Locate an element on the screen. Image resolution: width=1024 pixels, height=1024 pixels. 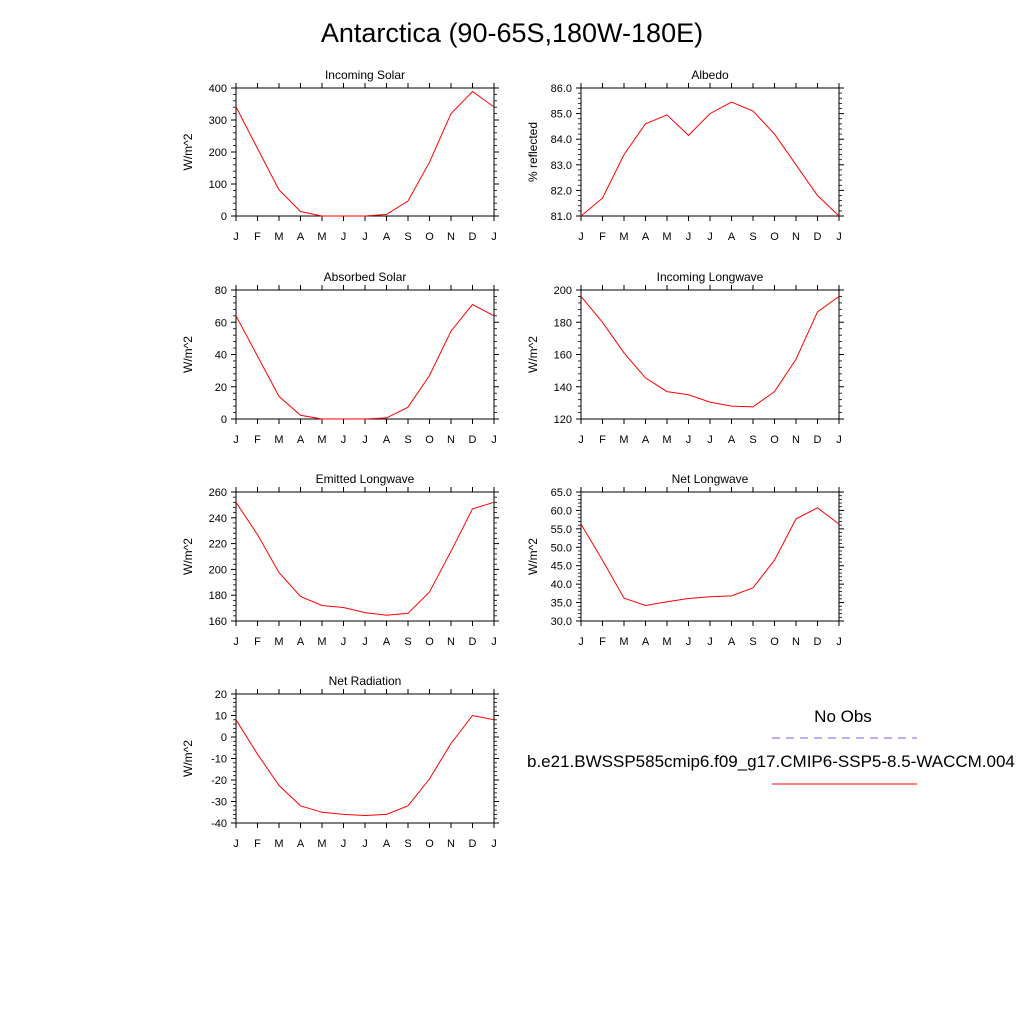
y-tick-label: 140 is located at coordinates (563, 388).